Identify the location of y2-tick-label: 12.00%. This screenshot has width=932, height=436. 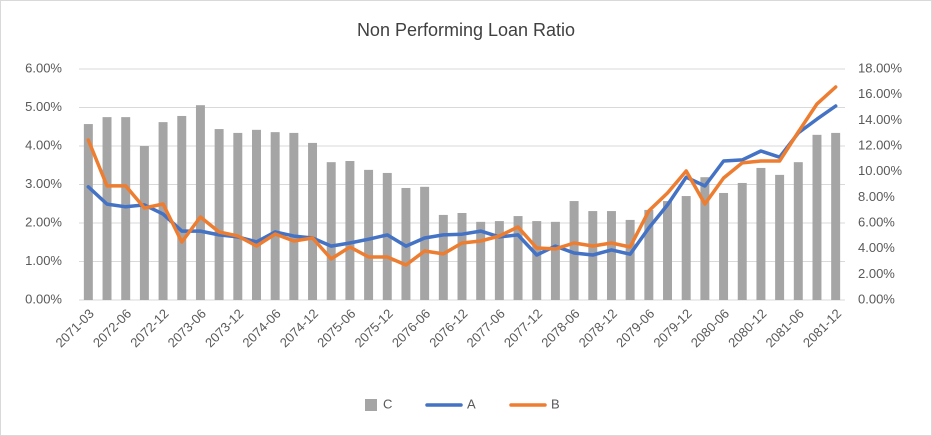
(880, 144).